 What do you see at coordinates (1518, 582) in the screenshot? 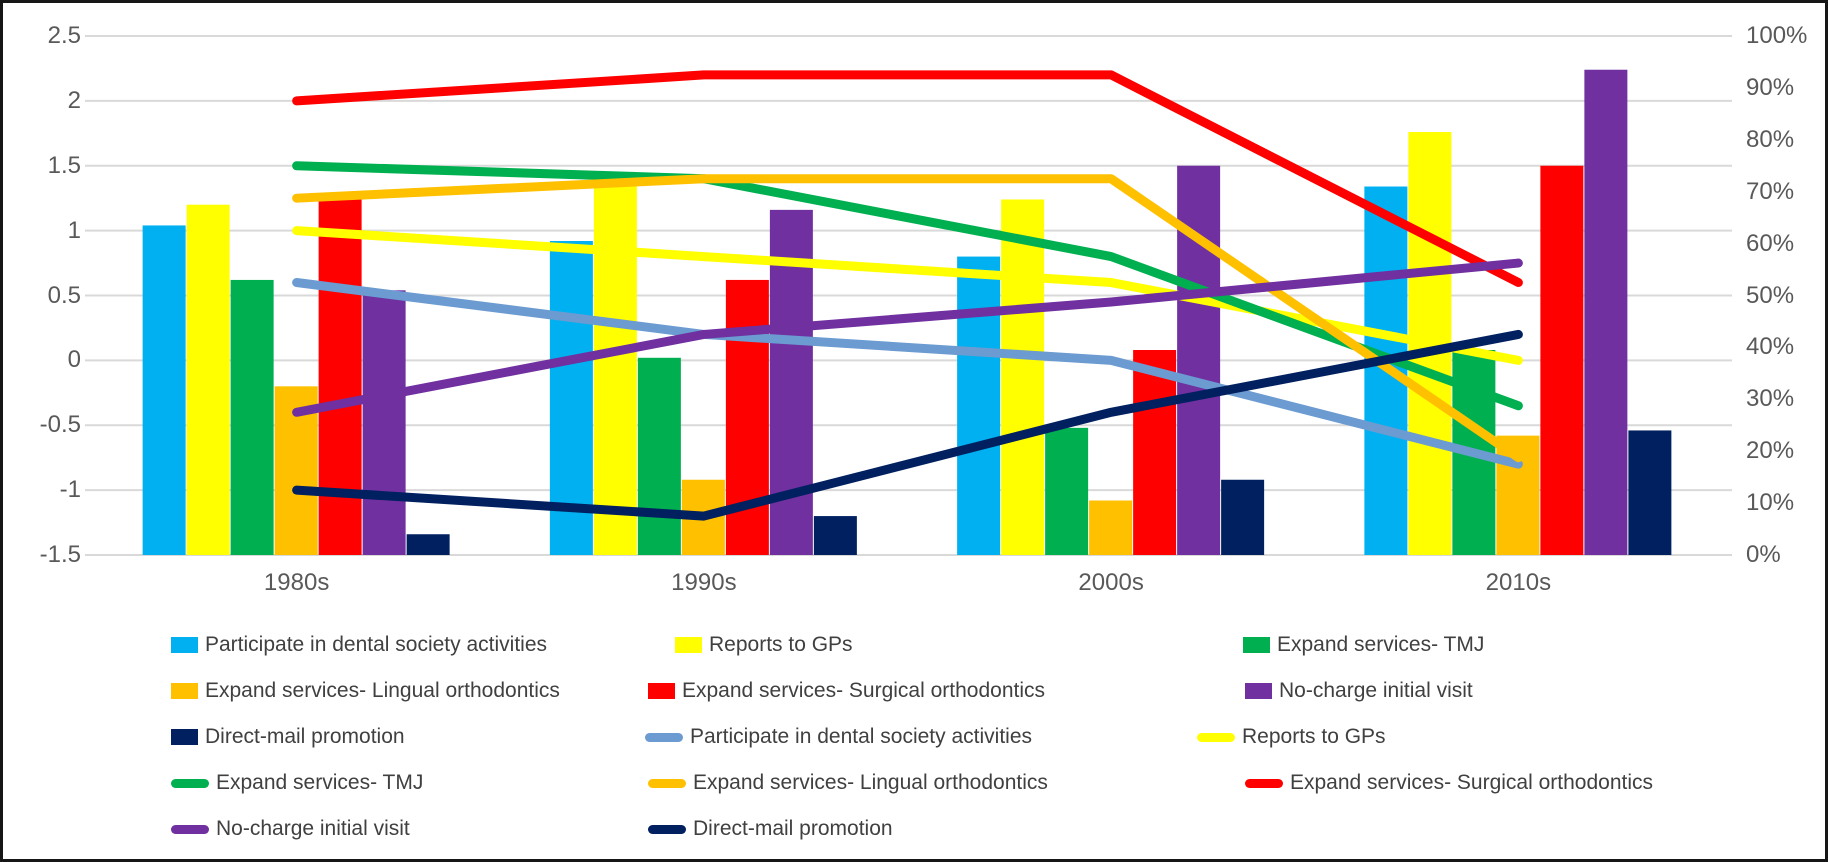
I see `category-label-2010s: 2010s` at bounding box center [1518, 582].